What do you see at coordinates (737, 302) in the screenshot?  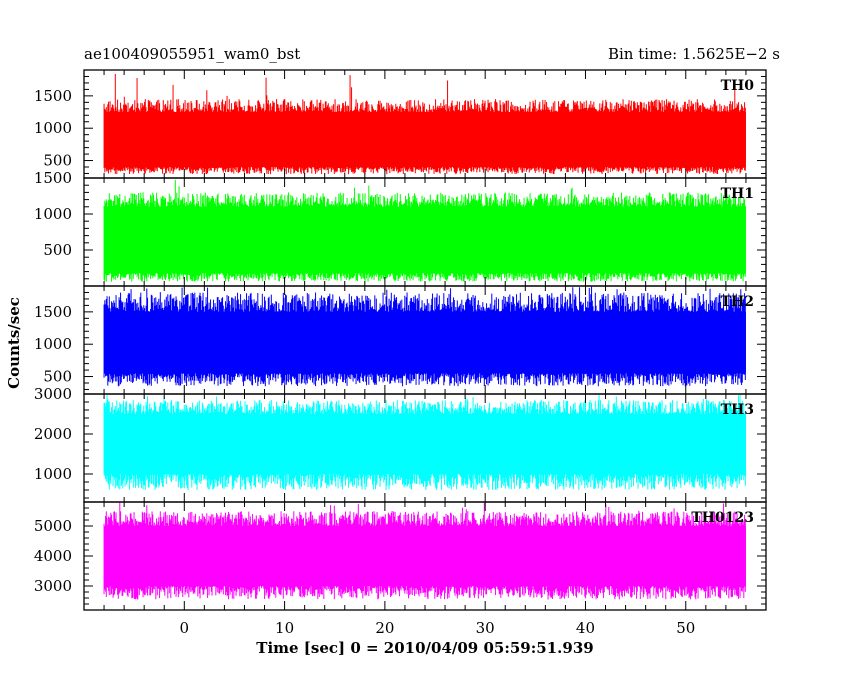 I see `panel-label: TH2` at bounding box center [737, 302].